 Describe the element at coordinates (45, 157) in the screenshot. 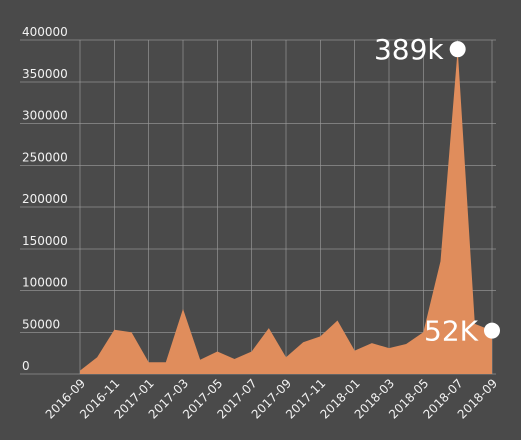

I see `y-tick-label: 250000` at that location.